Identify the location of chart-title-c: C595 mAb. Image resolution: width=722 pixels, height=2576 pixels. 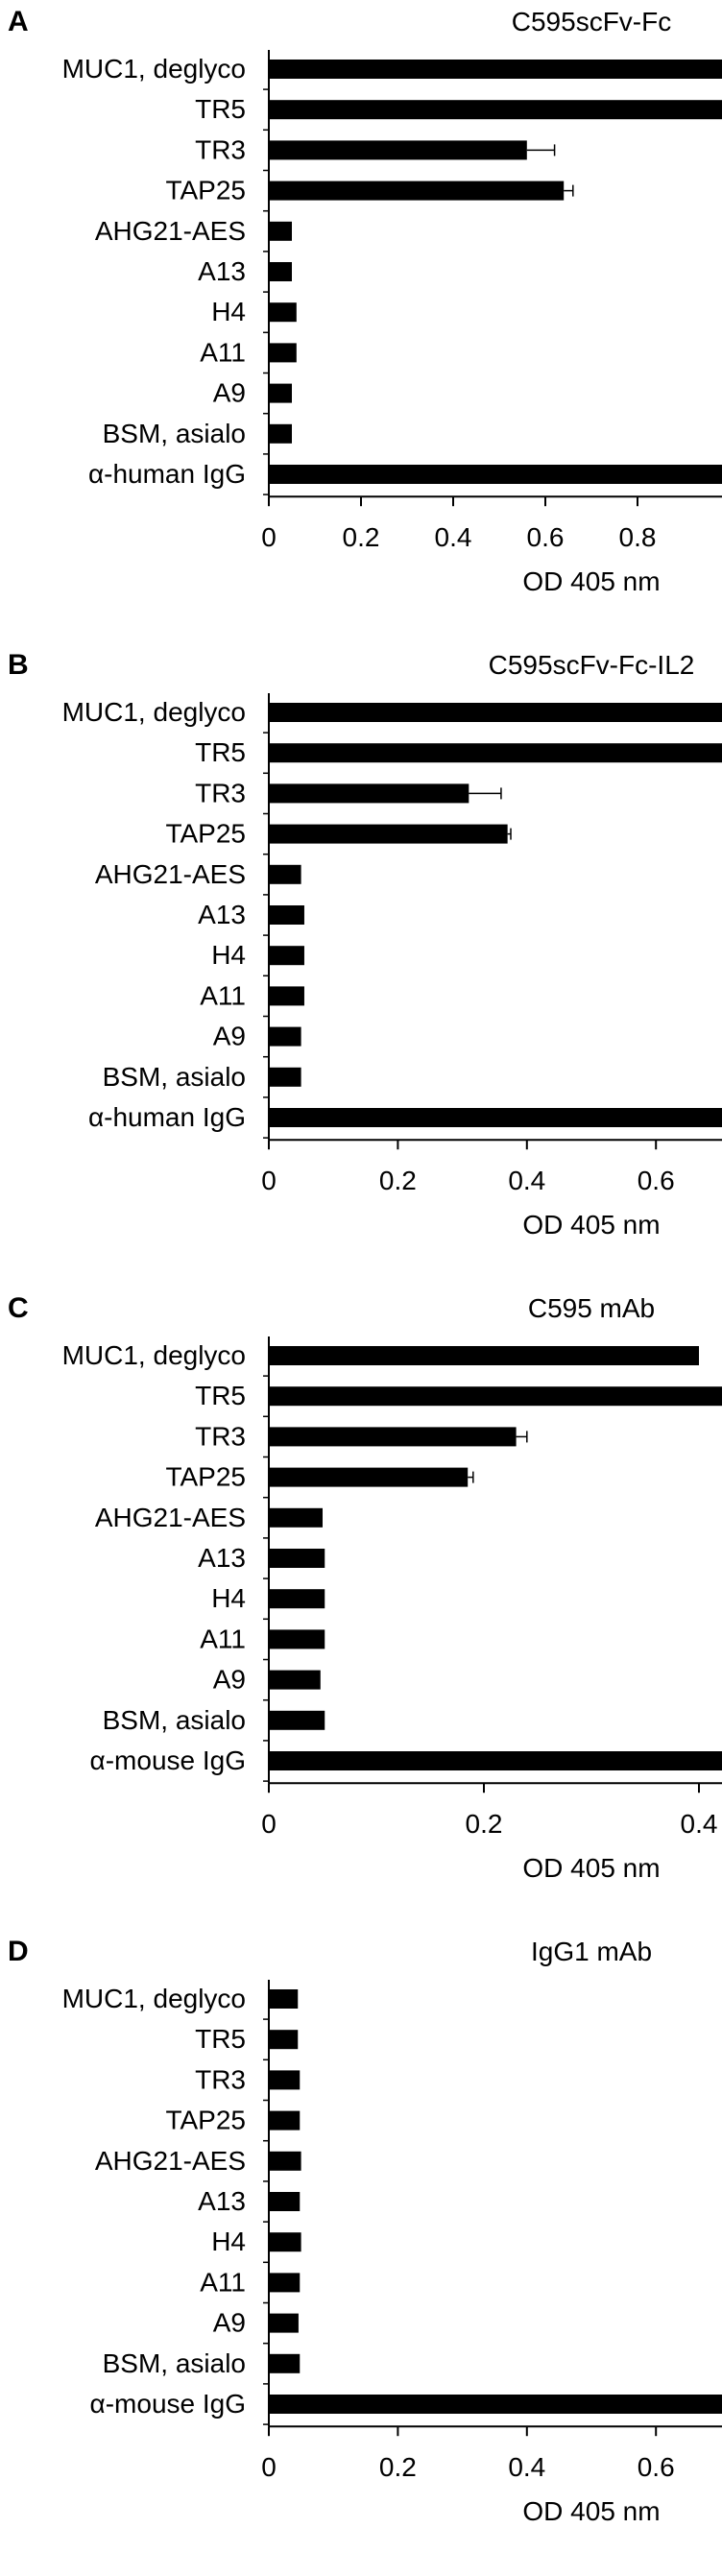
(591, 1308).